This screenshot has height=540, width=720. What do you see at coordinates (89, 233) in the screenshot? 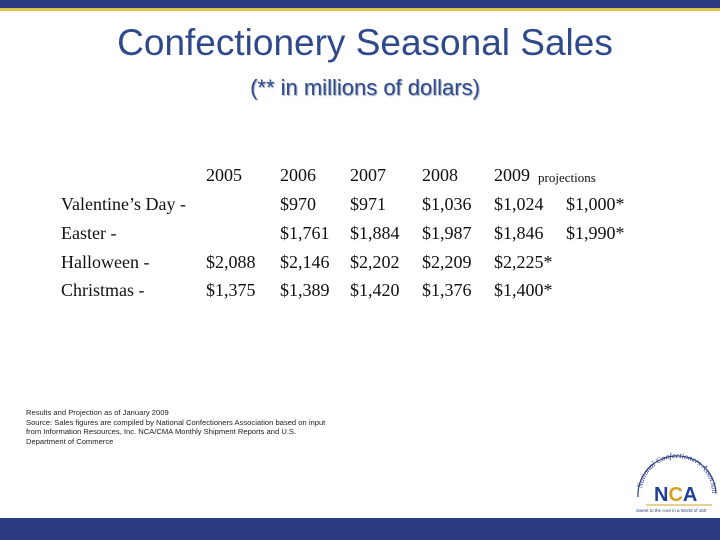
I see `row-label-easter: Easter -` at bounding box center [89, 233].